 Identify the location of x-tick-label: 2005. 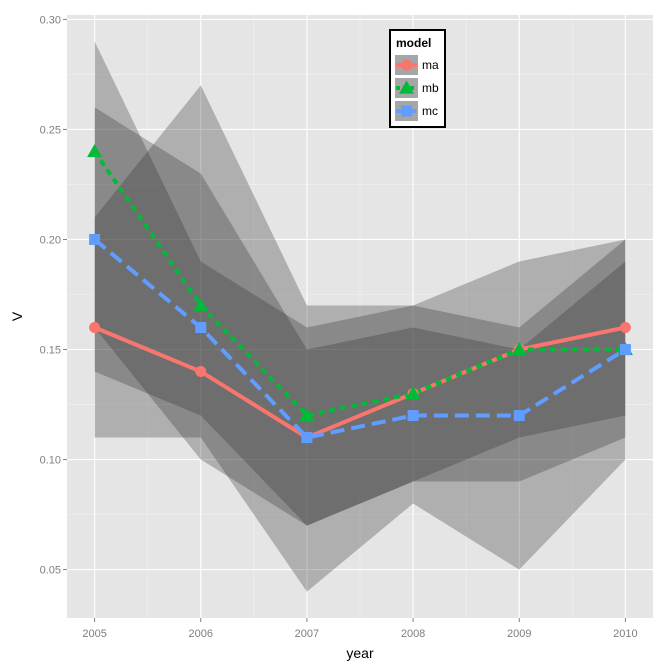
(94, 634).